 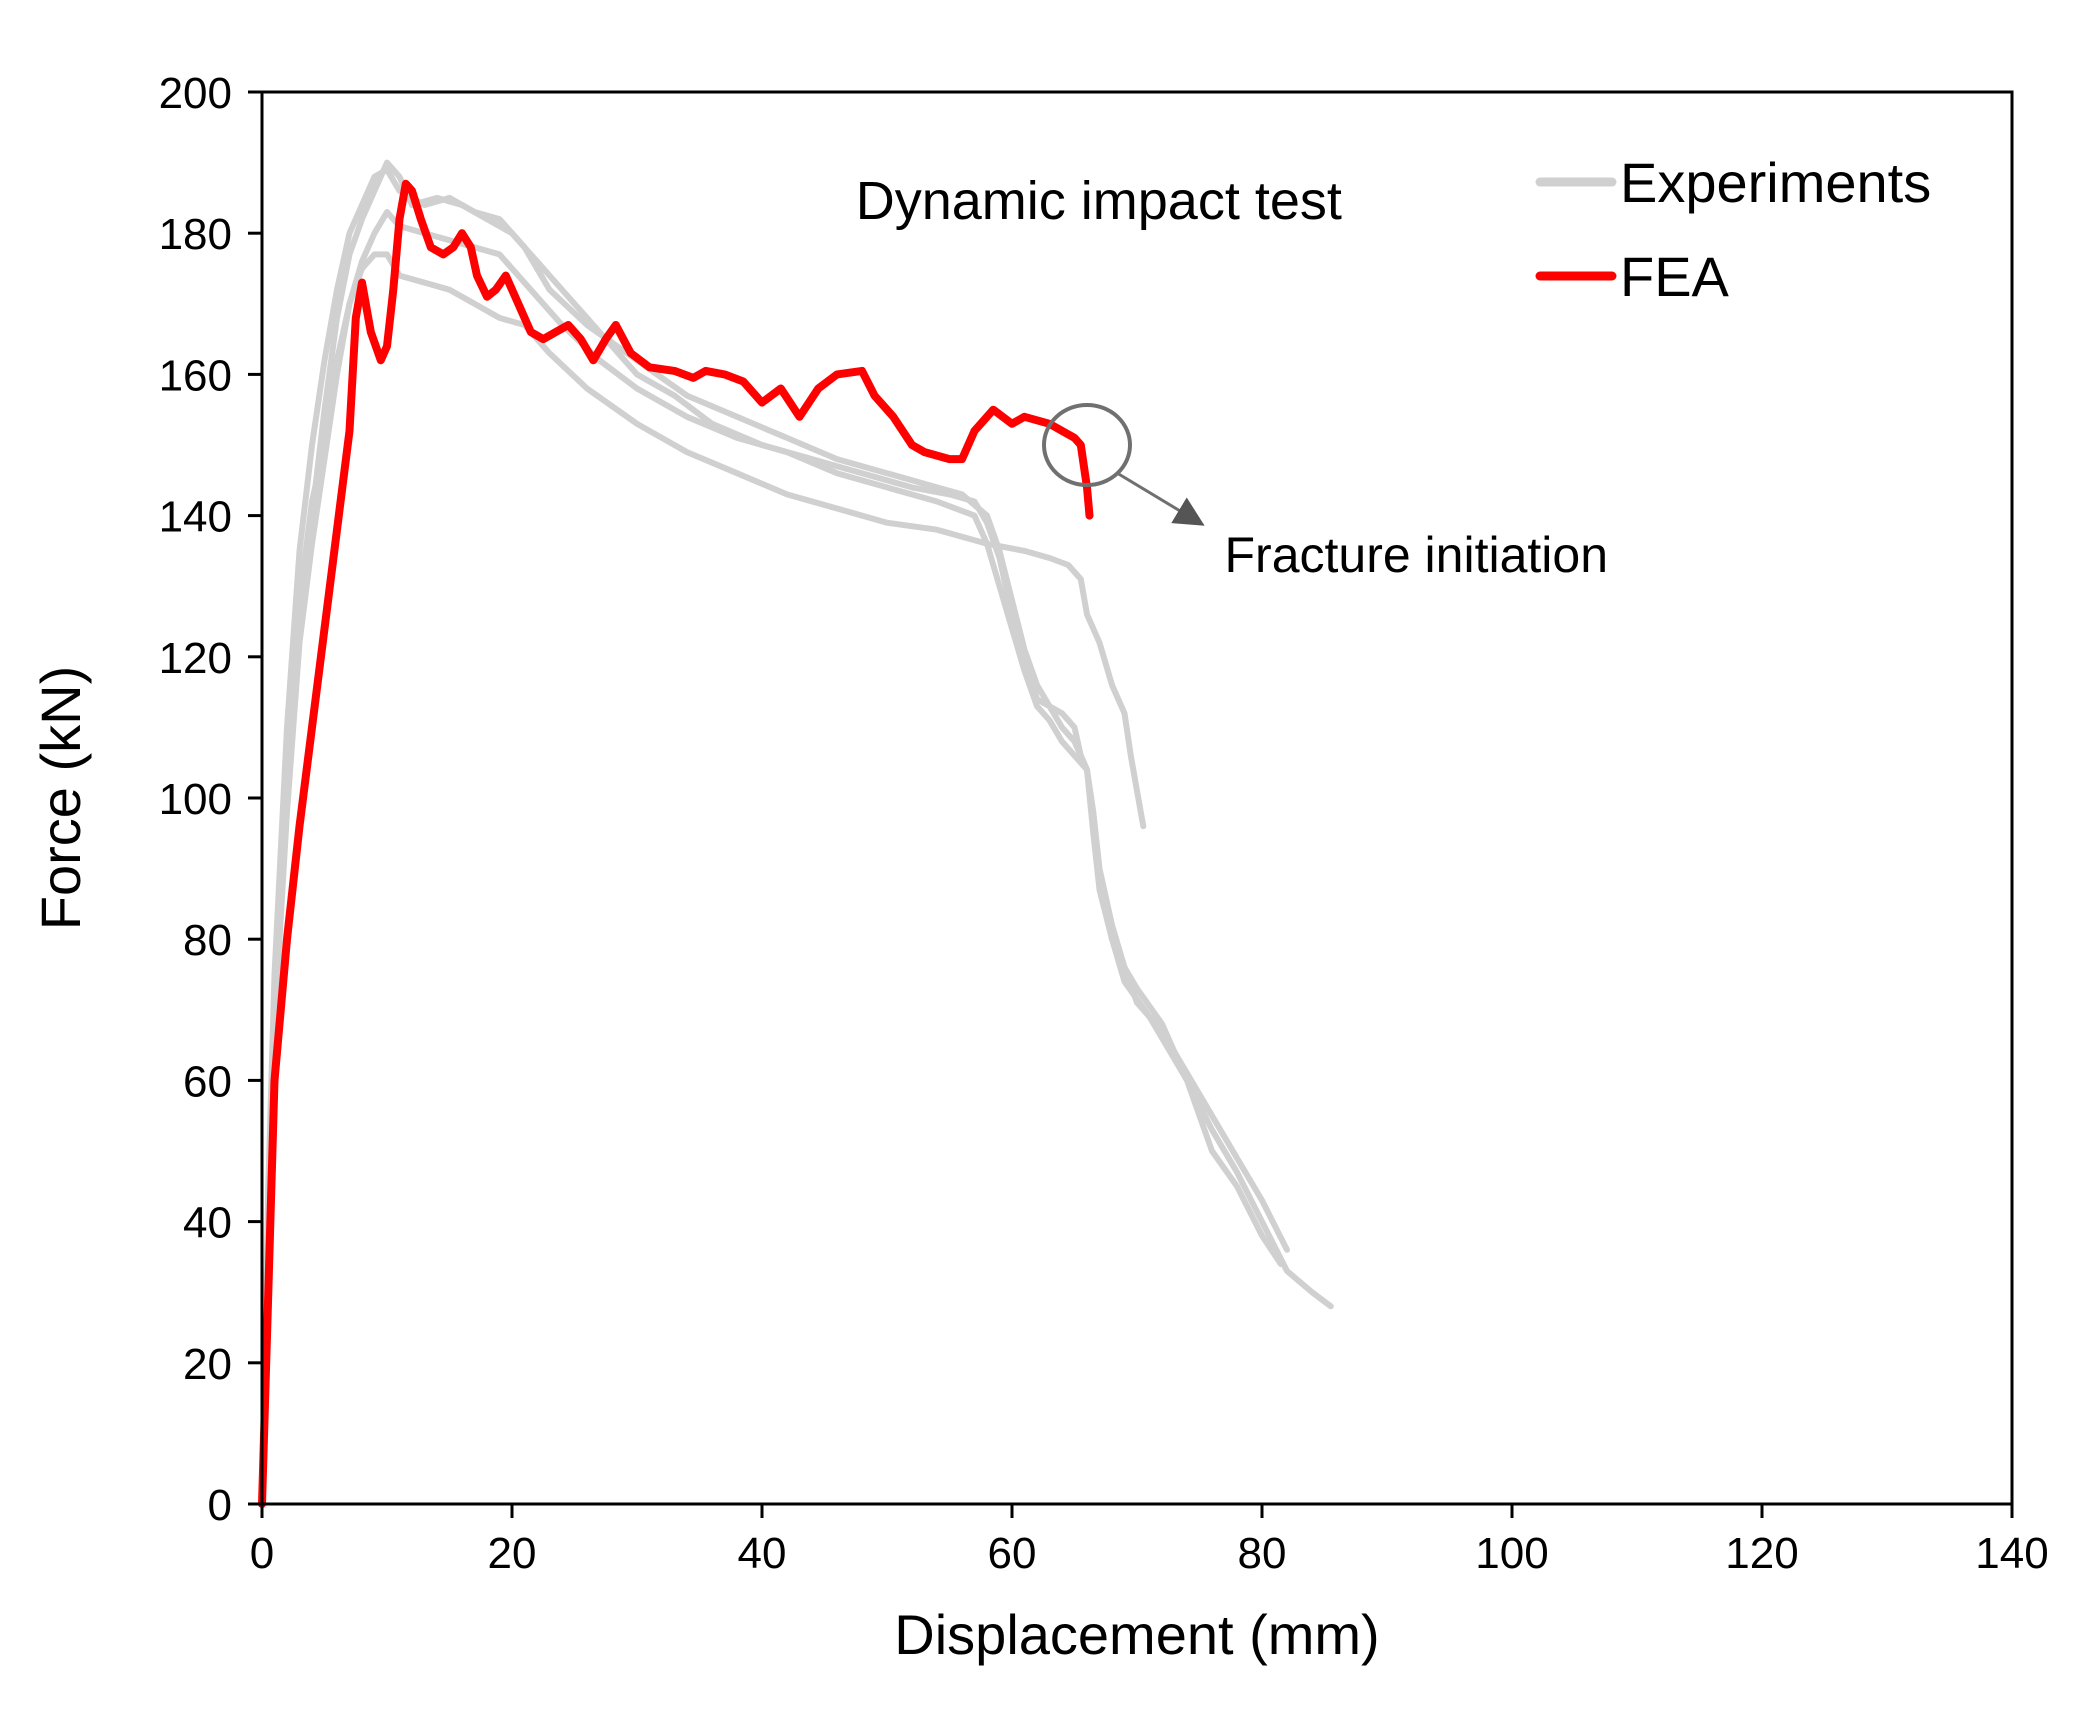 What do you see at coordinates (220, 1505) in the screenshot?
I see `y-tick-label: 0` at bounding box center [220, 1505].